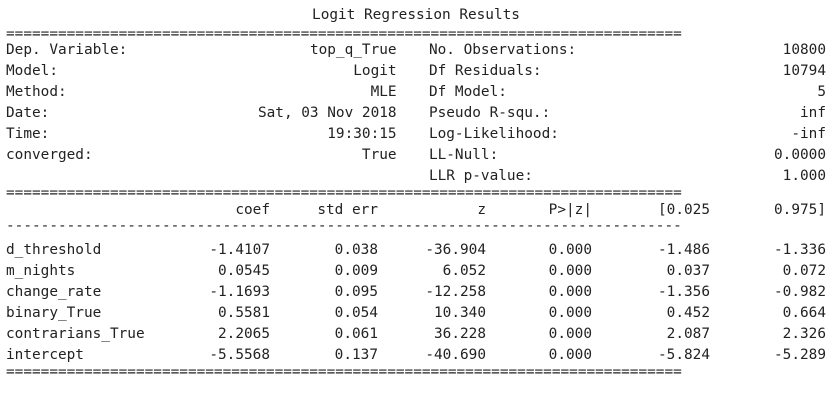 This screenshot has width=832, height=402. Describe the element at coordinates (463, 155) in the screenshot. I see `info-right-label: LL-Null:` at that location.